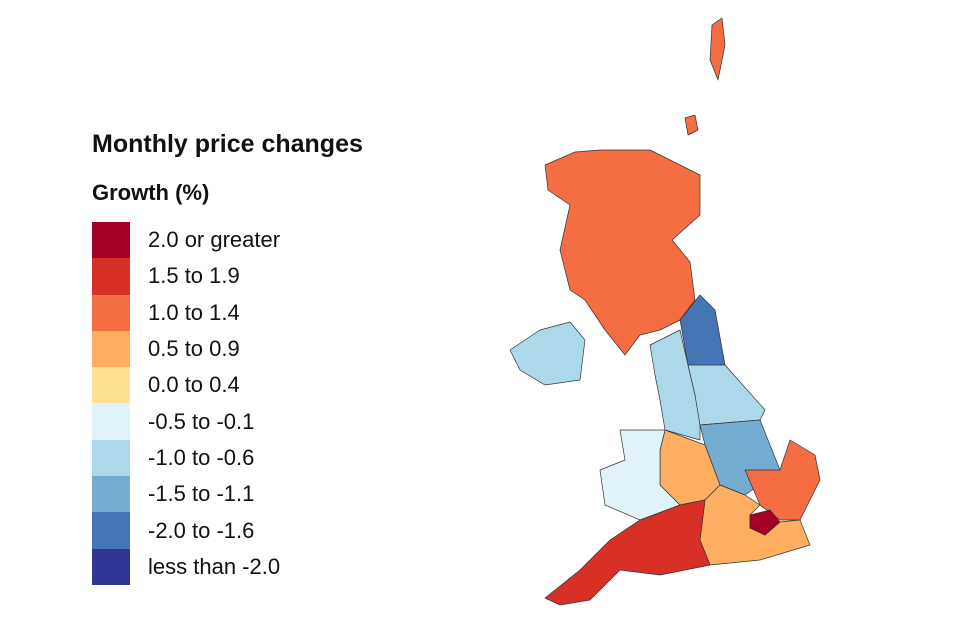 This screenshot has width=960, height=640. I want to click on legend-item: -1.5 to -1.1, so click(186, 494).